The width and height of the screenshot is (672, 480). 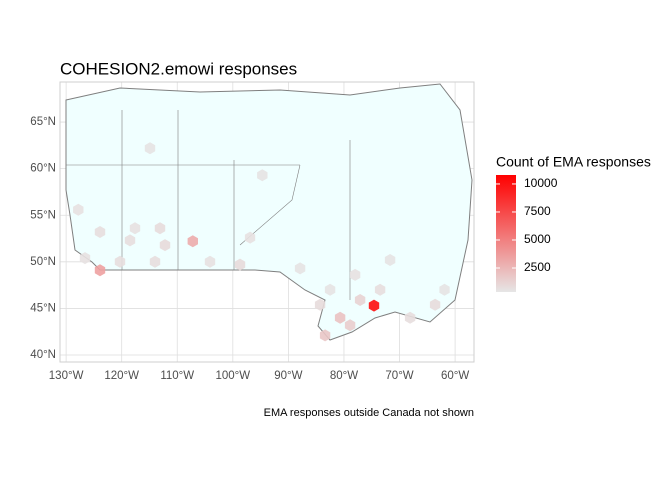 I want to click on chart-title: COHESION2.emowi responses, so click(x=178, y=68).